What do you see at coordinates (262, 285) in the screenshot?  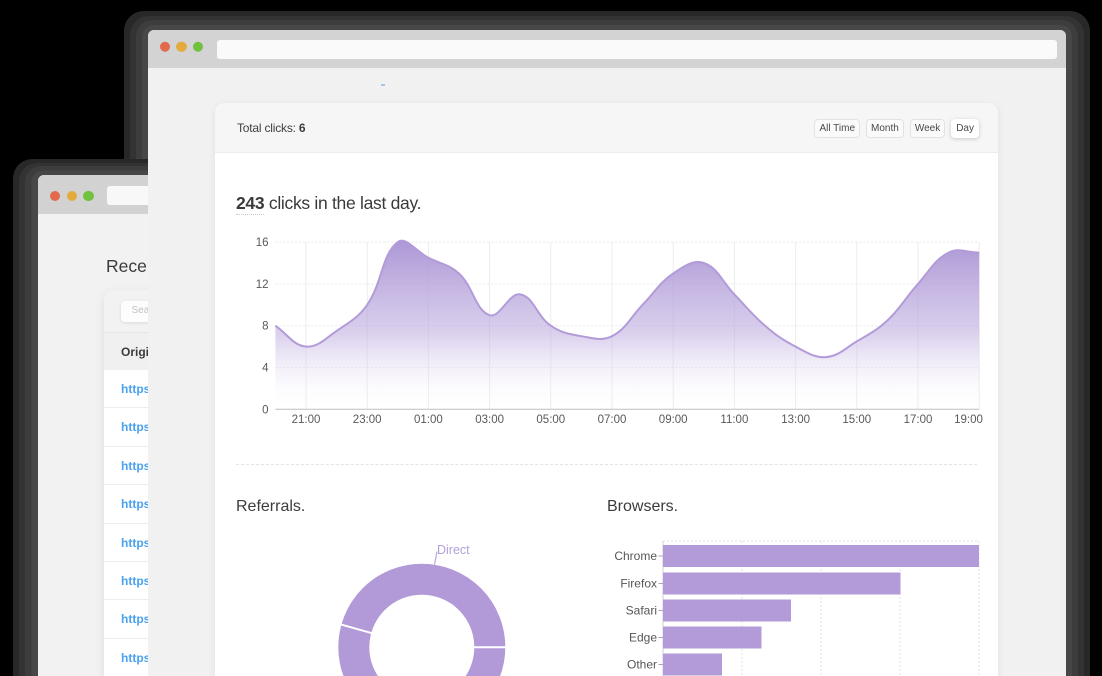 I see `svg-text: 12` at bounding box center [262, 285].